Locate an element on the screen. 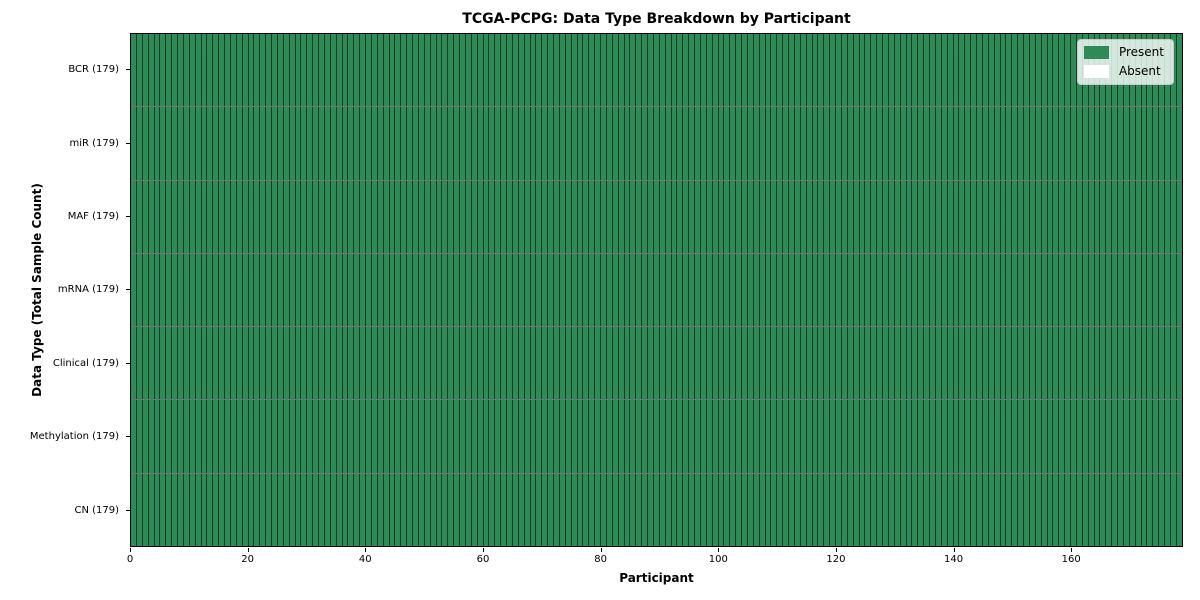 This screenshot has width=1200, height=600. y-tick-label: miR (179) is located at coordinates (94, 143).